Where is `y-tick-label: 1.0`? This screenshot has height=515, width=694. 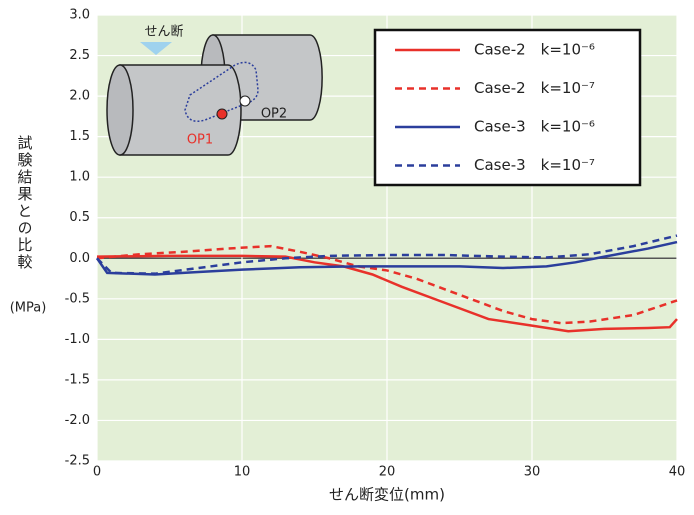 y-tick-label: 1.0 is located at coordinates (79, 177).